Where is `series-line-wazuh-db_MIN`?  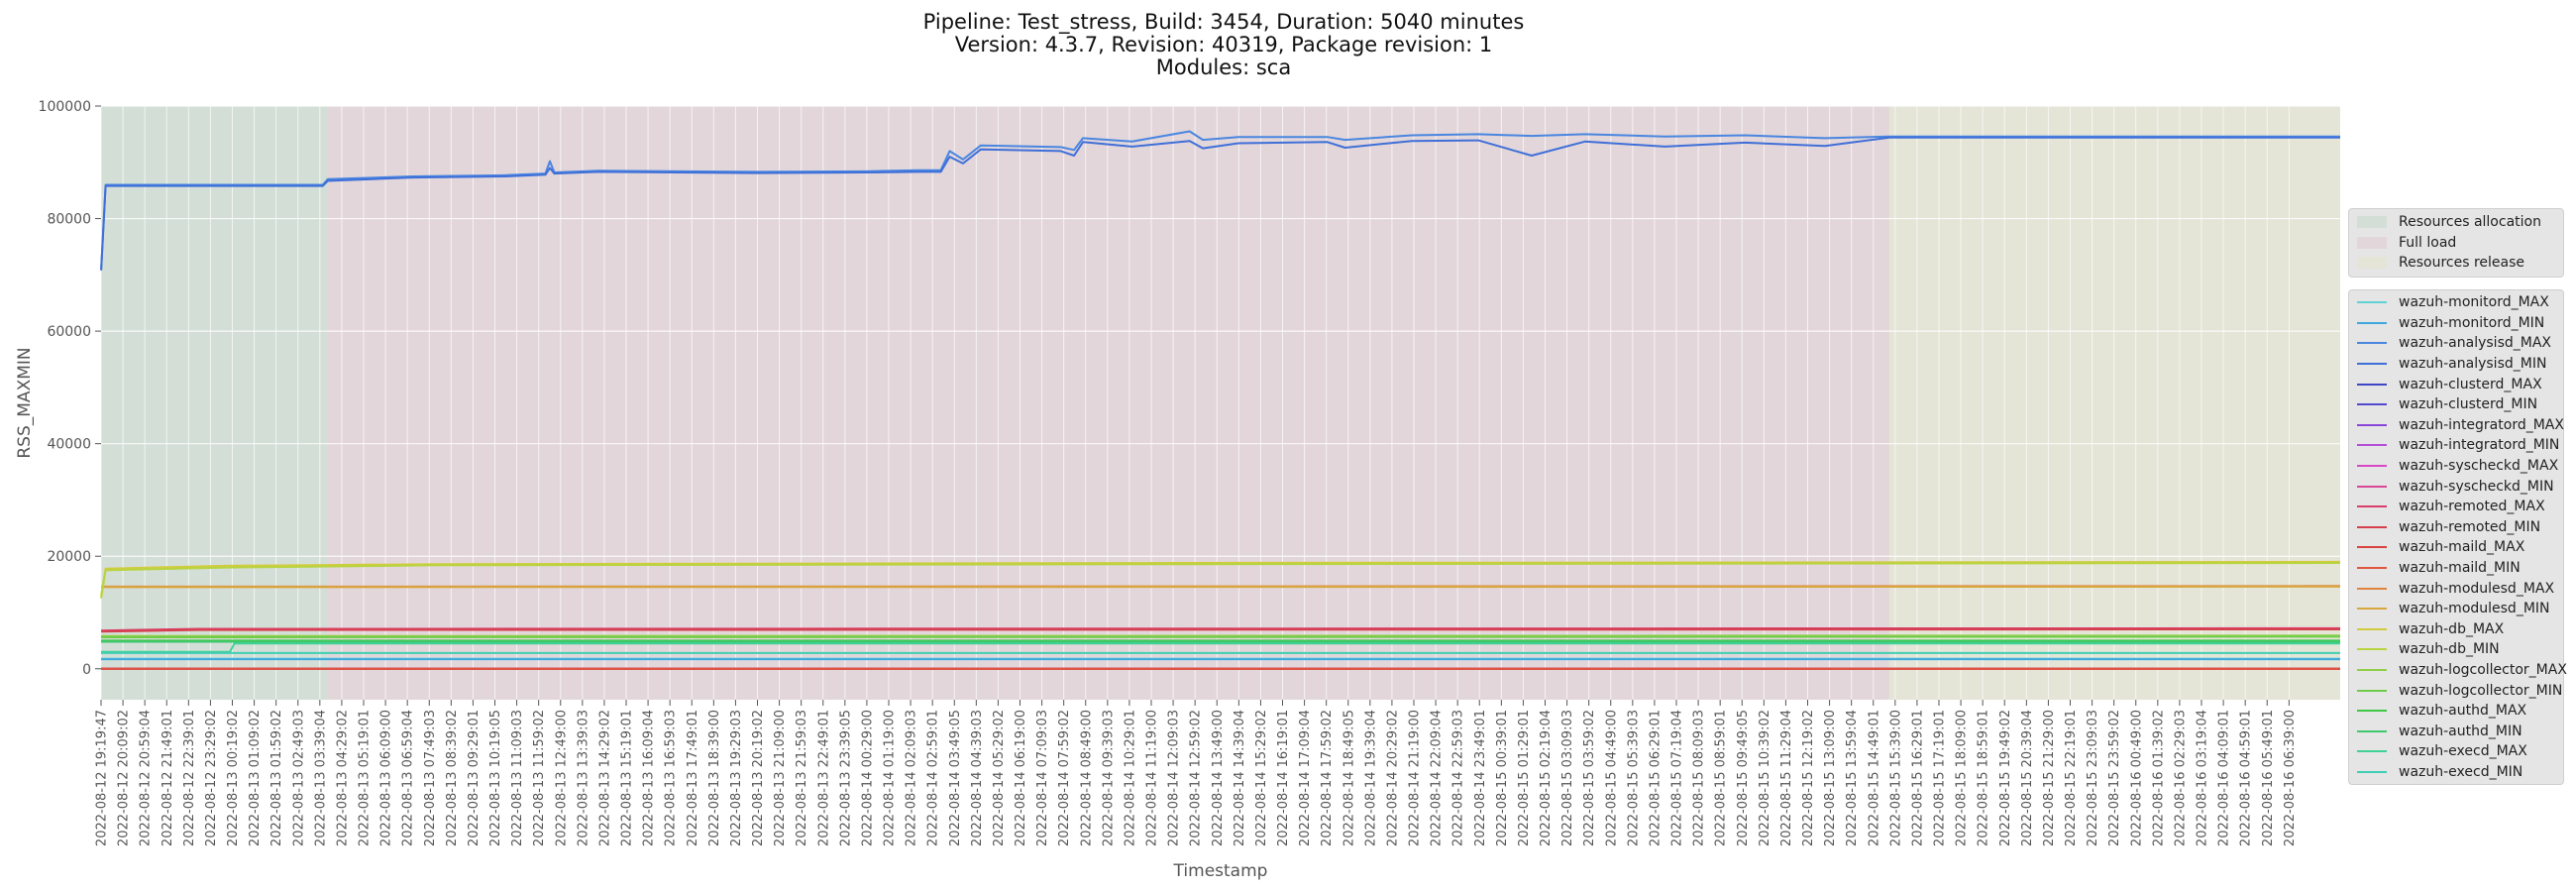 series-line-wazuh-db_MIN is located at coordinates (1220, 580).